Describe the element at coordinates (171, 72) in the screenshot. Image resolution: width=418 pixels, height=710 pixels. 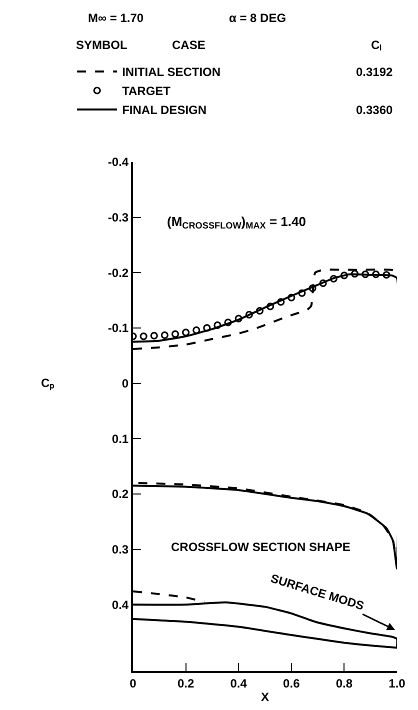
I see `legend-label: INITIAL SECTION` at that location.